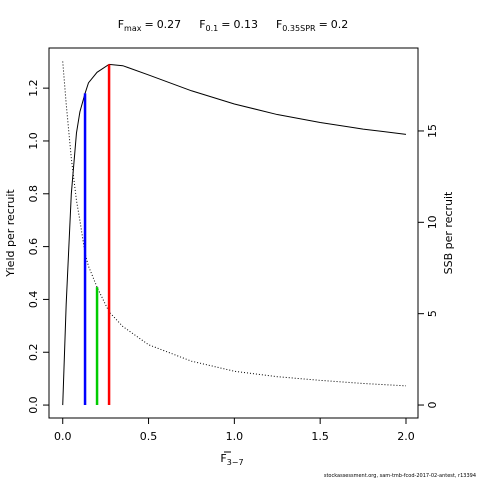 This screenshot has height=480, width=480. What do you see at coordinates (320, 436) in the screenshot?
I see `x-tick-label: 1.5` at bounding box center [320, 436].